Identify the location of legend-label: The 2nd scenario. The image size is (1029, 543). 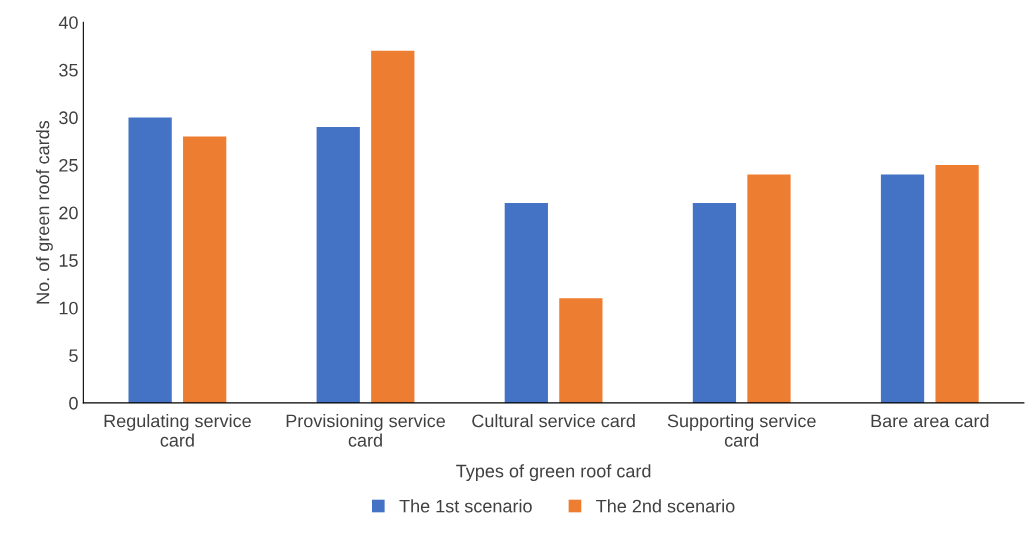
(665, 506).